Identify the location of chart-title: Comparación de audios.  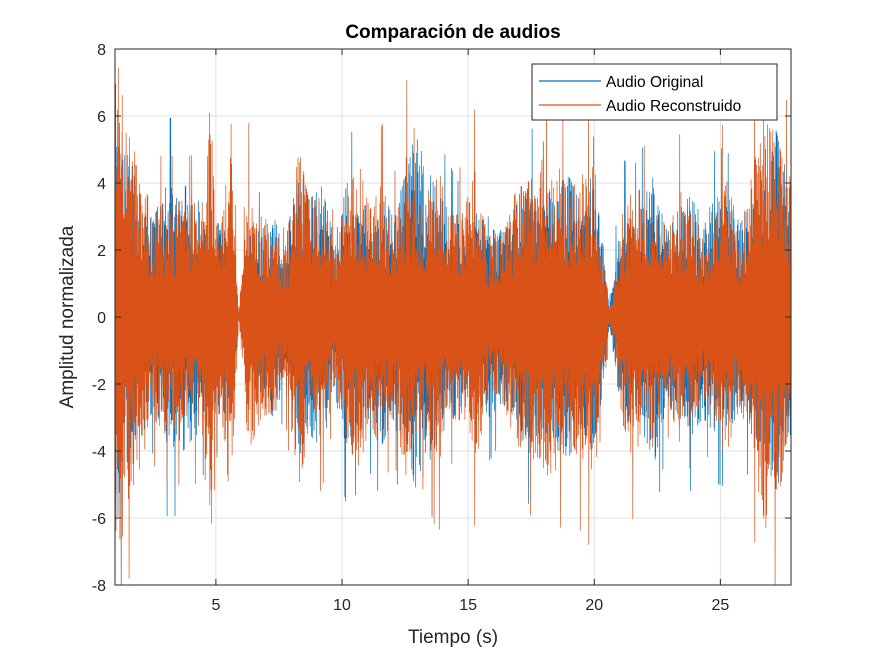
(452, 32).